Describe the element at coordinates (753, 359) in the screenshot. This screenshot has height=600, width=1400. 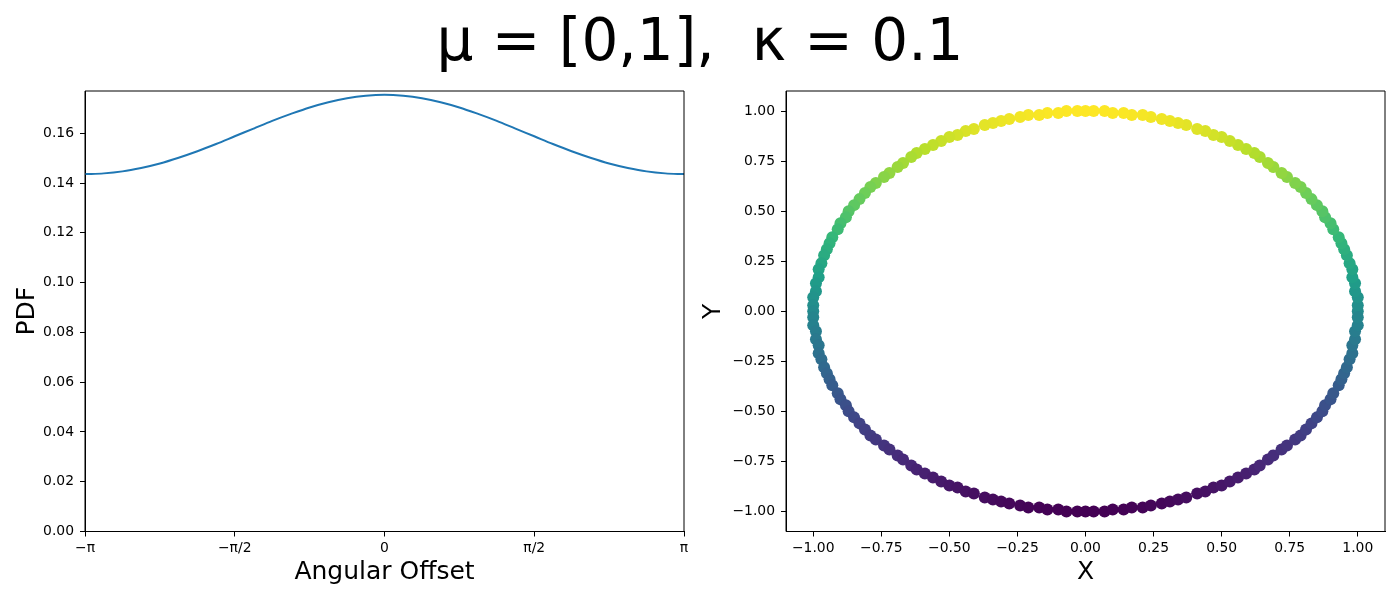
I see `y-tick-label: −0.25` at that location.